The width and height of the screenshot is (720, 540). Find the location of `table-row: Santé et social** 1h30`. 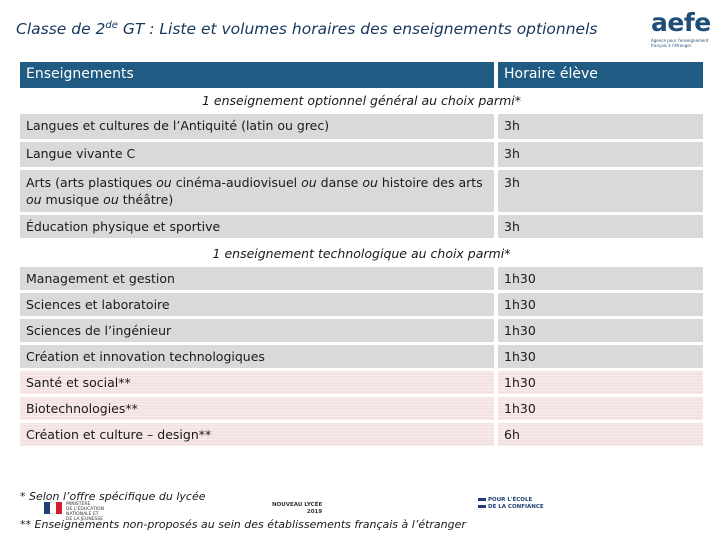

table-row: Santé et social** 1h30 is located at coordinates (361, 384).